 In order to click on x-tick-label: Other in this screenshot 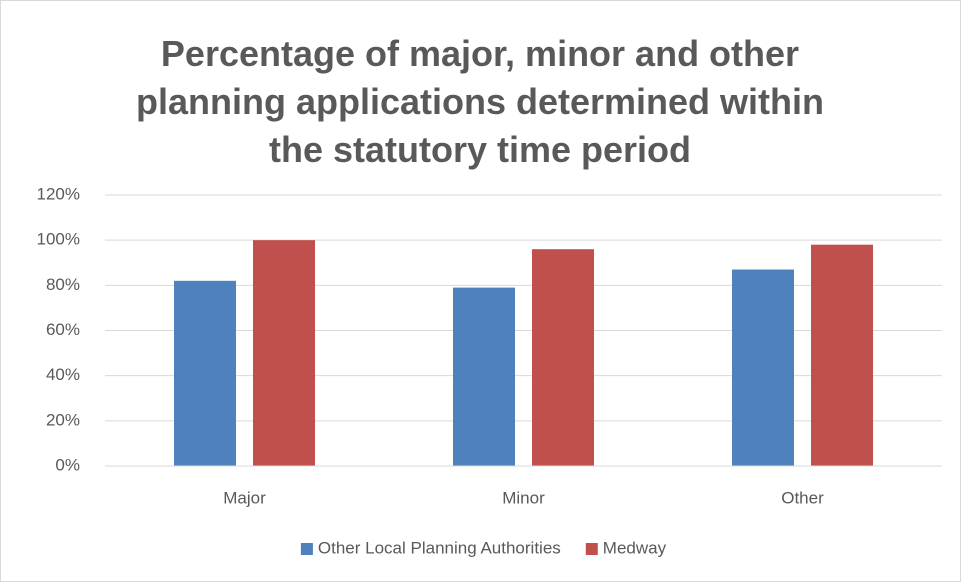, I will do `click(802, 497)`.